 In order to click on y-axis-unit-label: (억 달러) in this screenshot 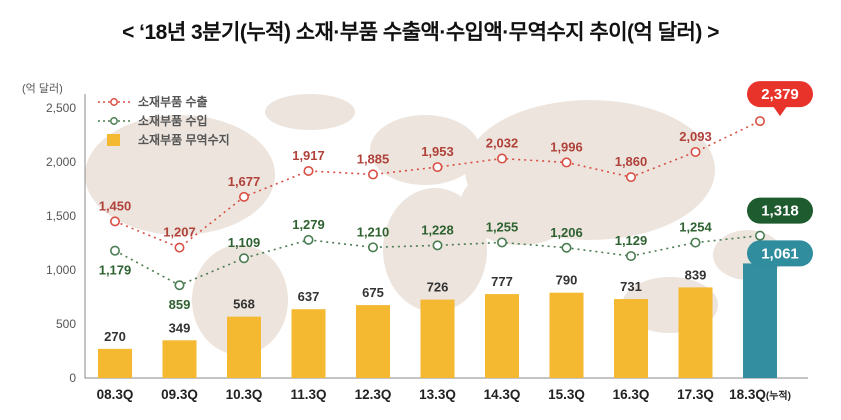, I will do `click(42, 89)`.